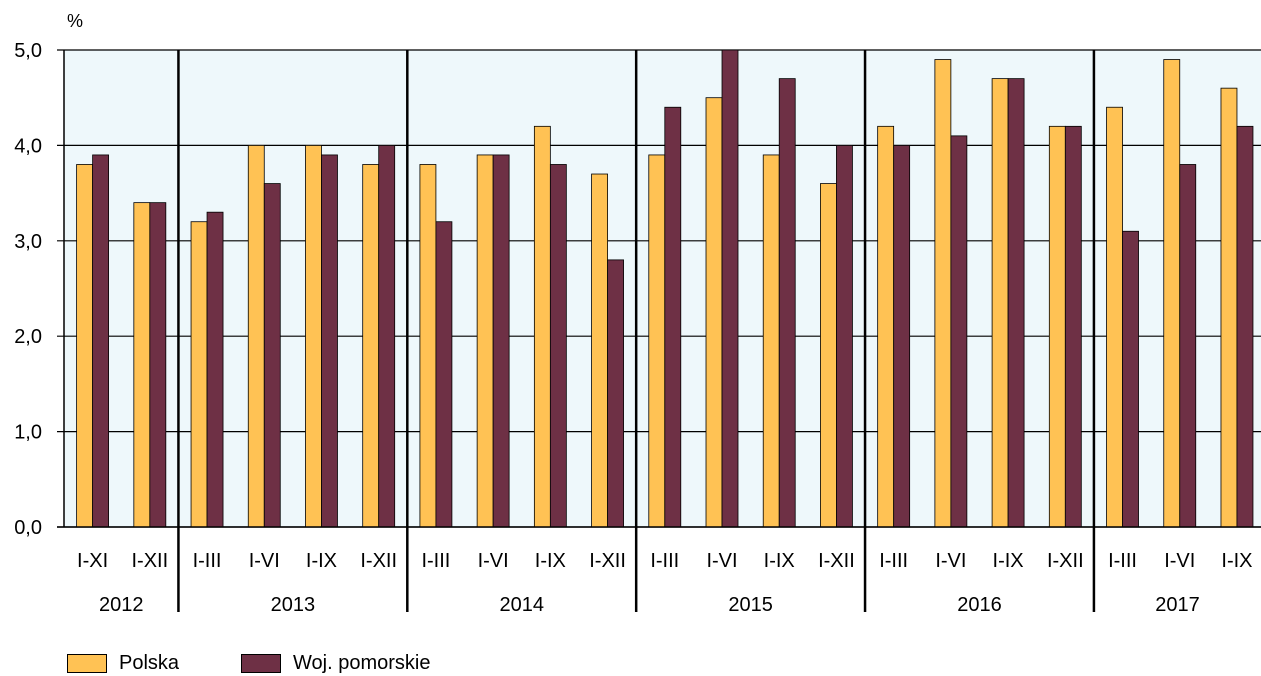 The image size is (1261, 676). Describe the element at coordinates (28, 337) in the screenshot. I see `y-tick-label: 2,0` at that location.